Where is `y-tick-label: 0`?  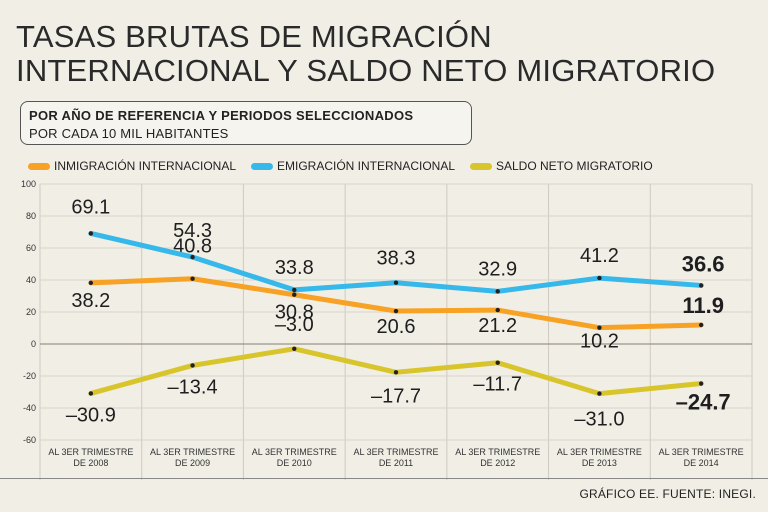
y-tick-label: 0 is located at coordinates (33, 344).